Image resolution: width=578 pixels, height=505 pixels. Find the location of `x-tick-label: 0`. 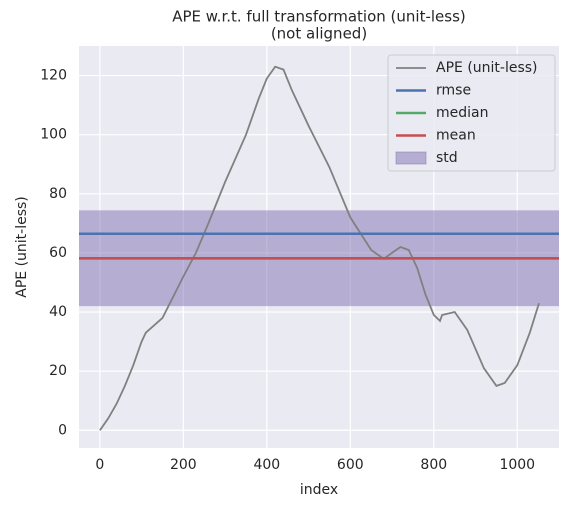

x-tick-label: 0 is located at coordinates (99, 465).